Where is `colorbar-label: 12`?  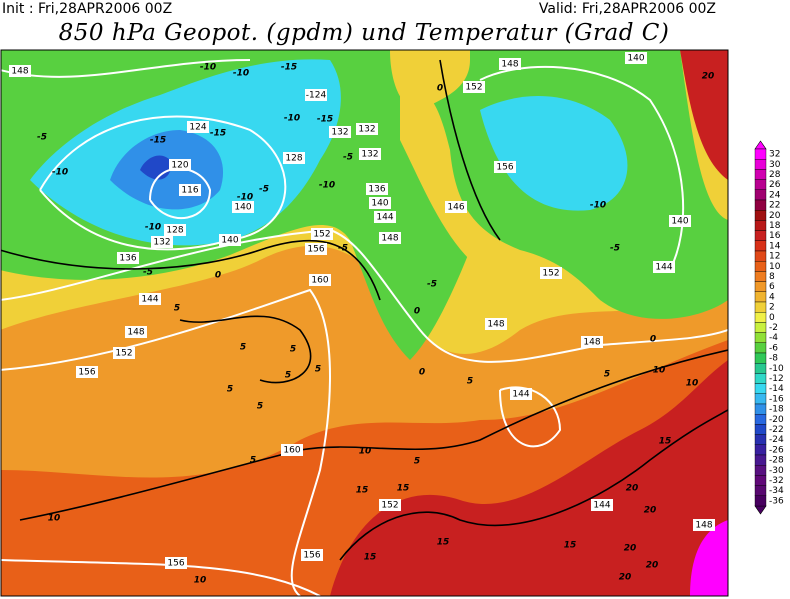
colorbar-label: 12 is located at coordinates (774, 257).